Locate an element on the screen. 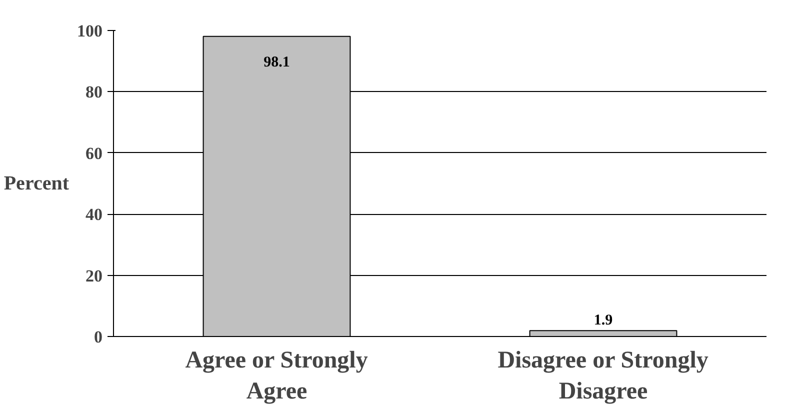  y-tick-label: 0 is located at coordinates (98, 337).